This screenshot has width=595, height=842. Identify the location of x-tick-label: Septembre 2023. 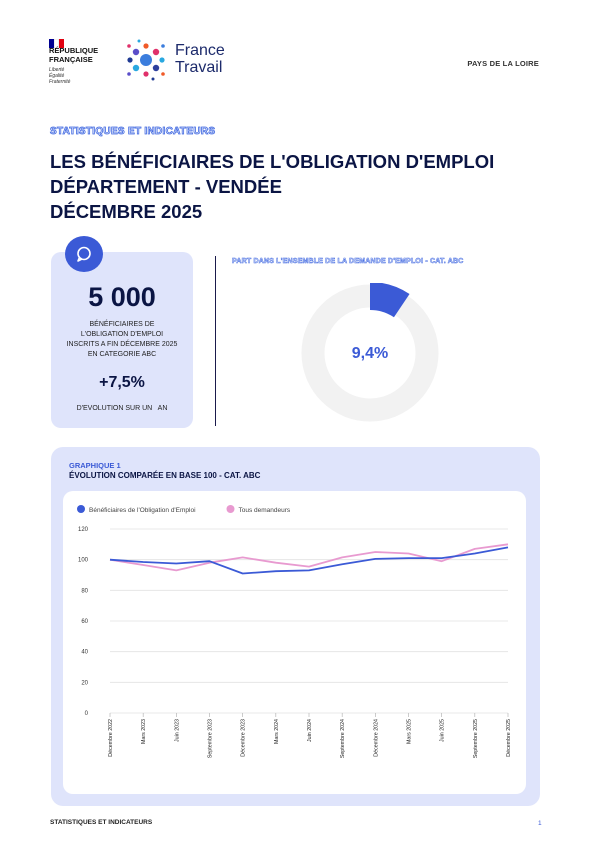
(211, 738).